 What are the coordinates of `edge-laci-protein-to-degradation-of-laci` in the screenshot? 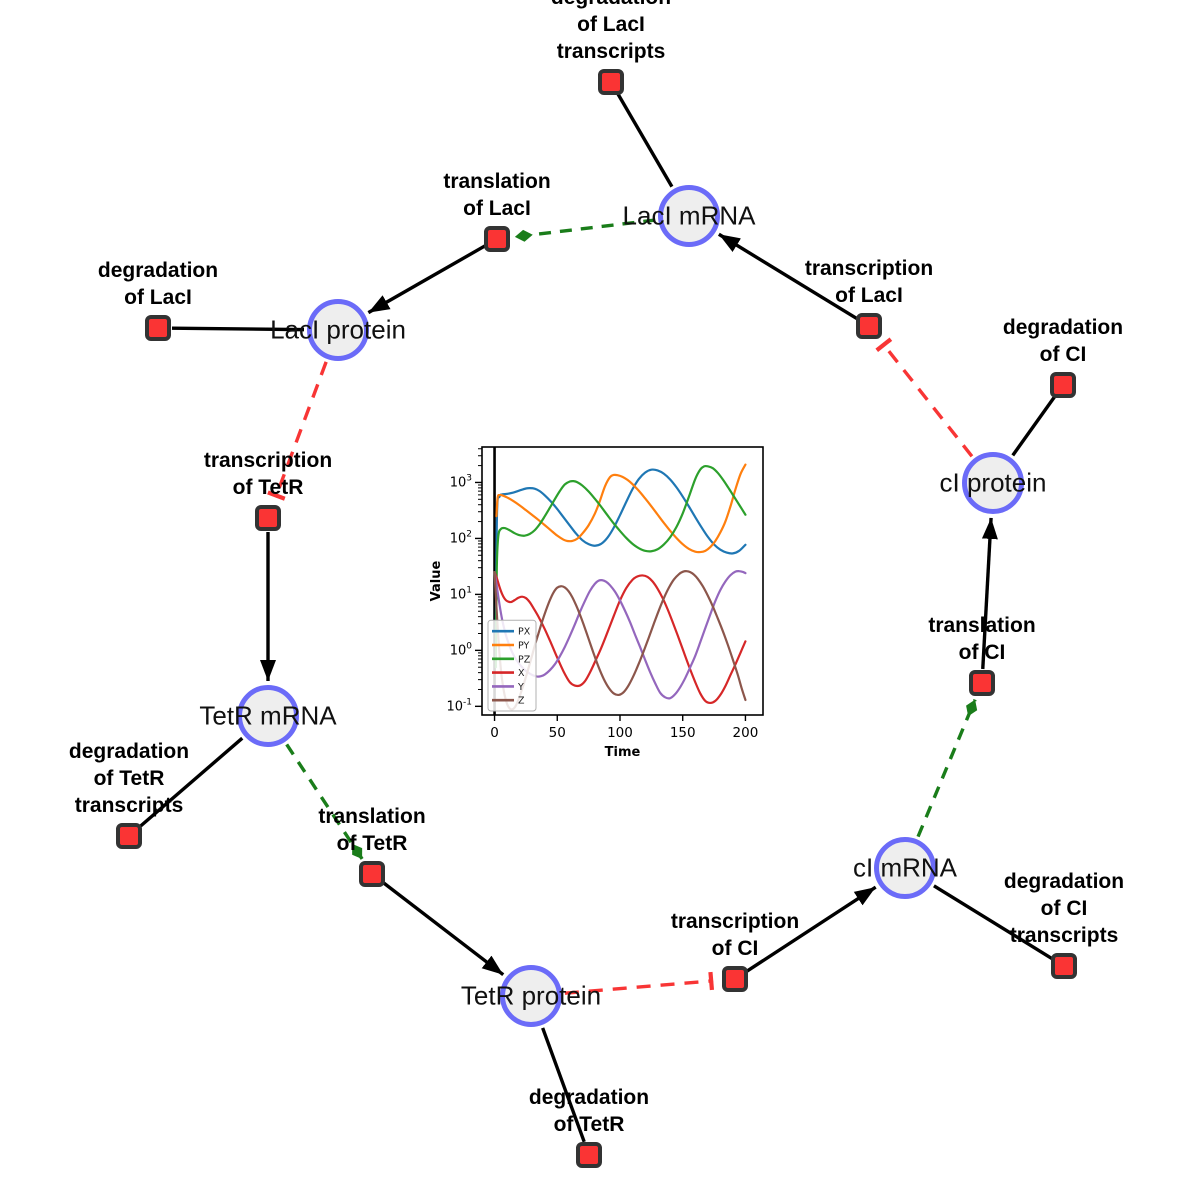 It's located at (238, 329).